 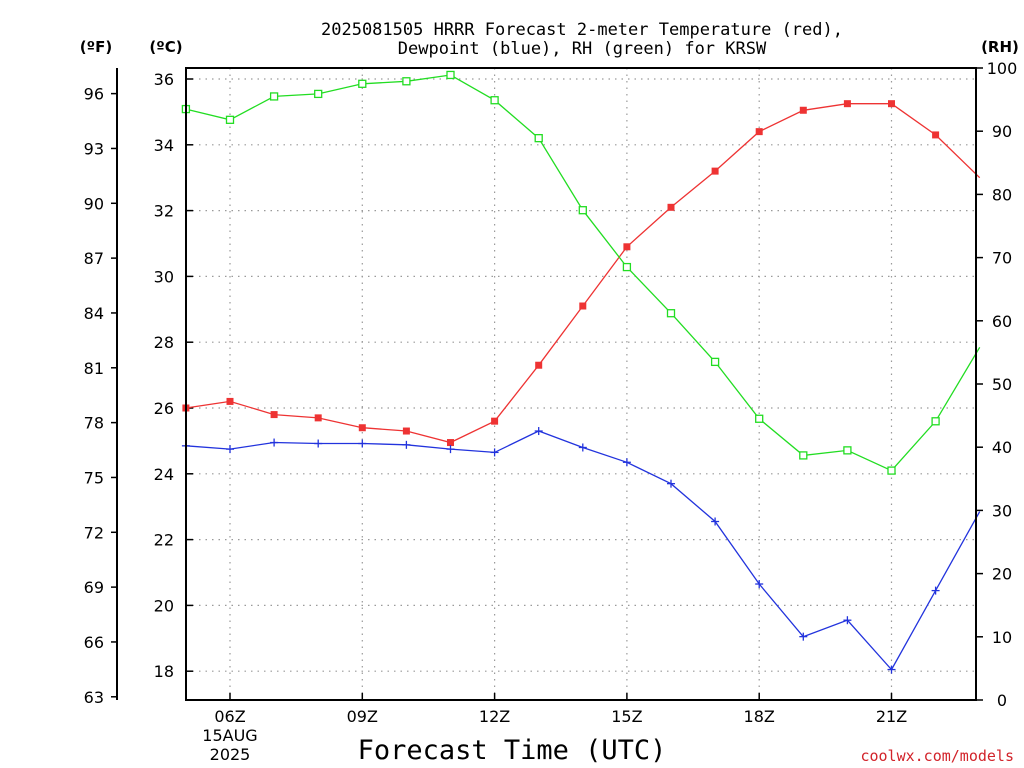 What do you see at coordinates (1002, 700) in the screenshot?
I see `rh-tick-label: 0` at bounding box center [1002, 700].